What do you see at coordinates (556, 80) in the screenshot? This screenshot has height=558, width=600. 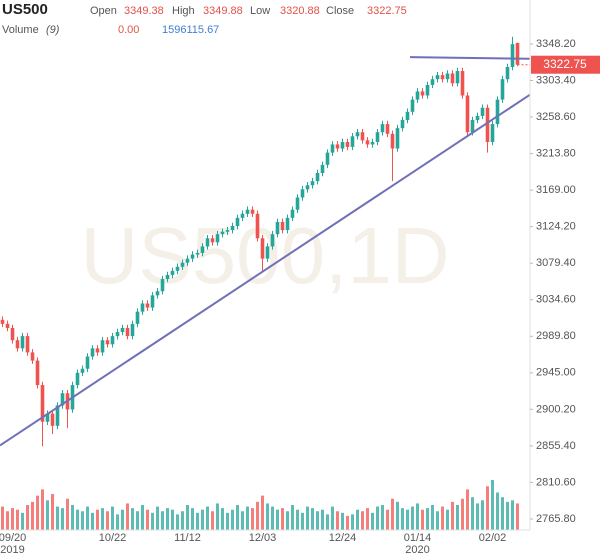 I see `y-tick-label: 3303.40` at bounding box center [556, 80].